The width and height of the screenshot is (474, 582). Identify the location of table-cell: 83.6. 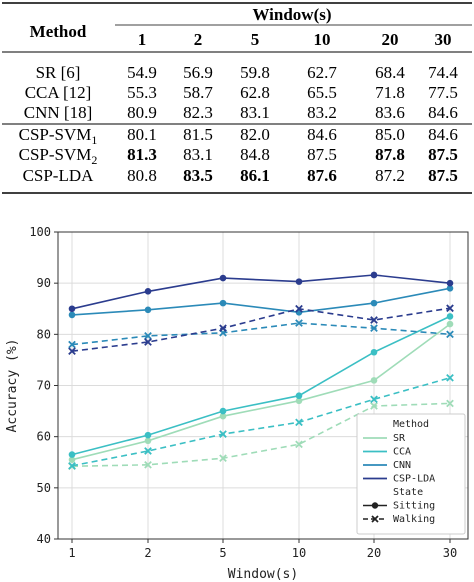
(390, 112).